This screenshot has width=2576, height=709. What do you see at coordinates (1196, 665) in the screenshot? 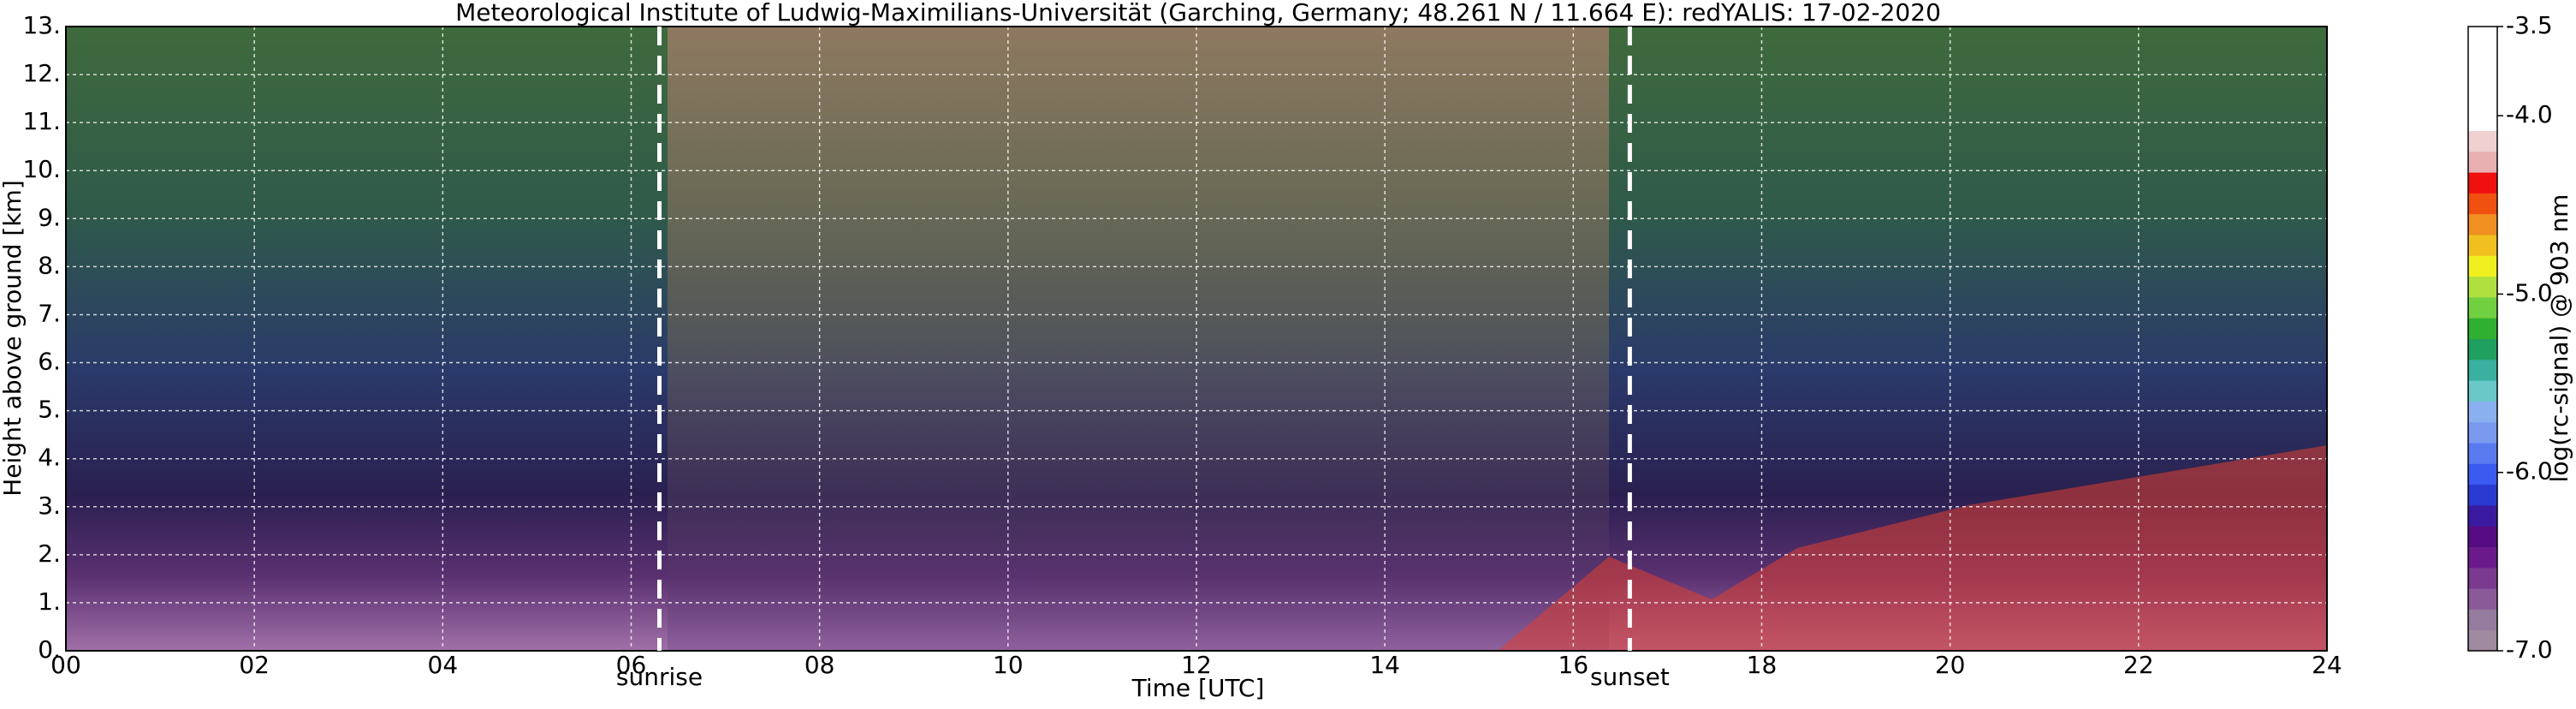
I see `x-tick-label: 12` at bounding box center [1196, 665].